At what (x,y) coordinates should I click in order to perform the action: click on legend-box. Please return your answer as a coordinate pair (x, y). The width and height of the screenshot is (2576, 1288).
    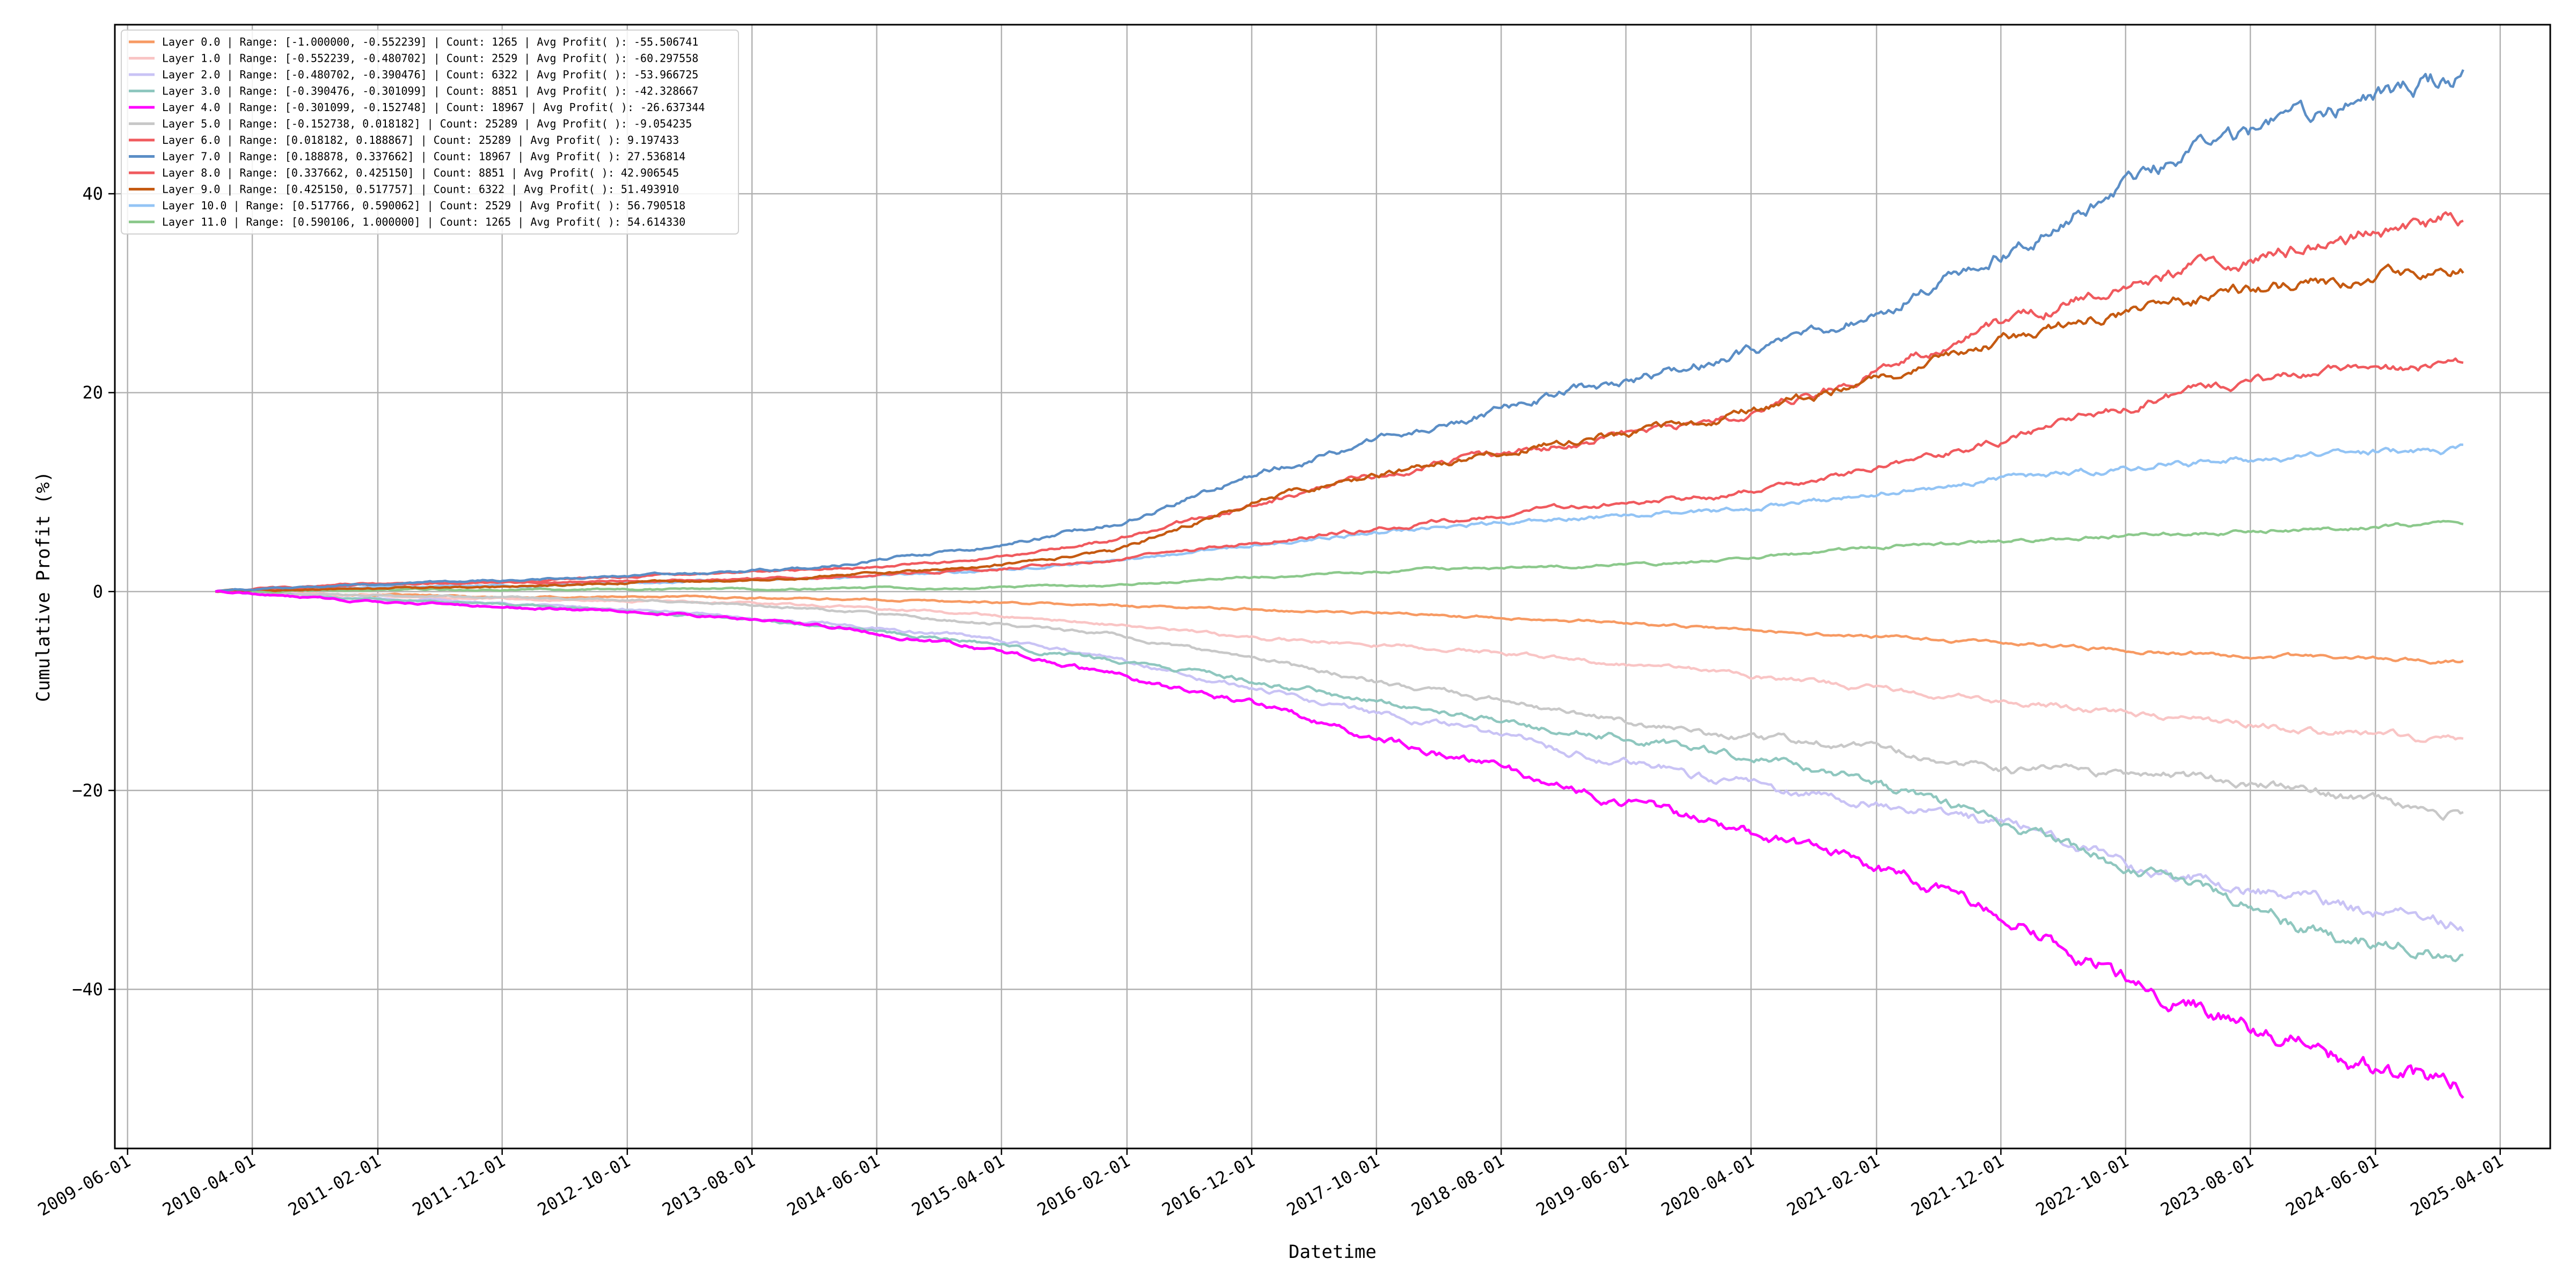
    Looking at the image, I should click on (430, 132).